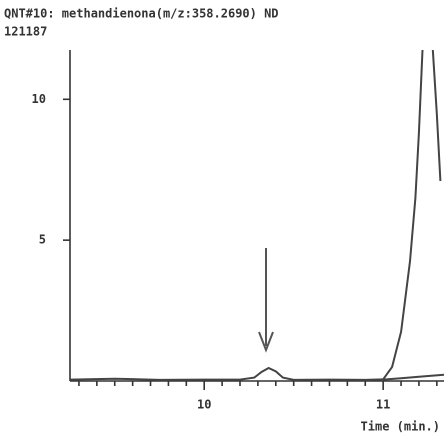  I want to click on chart-title: QNT#10: methandienona(m/z:358.2690) ND, so click(141, 14).